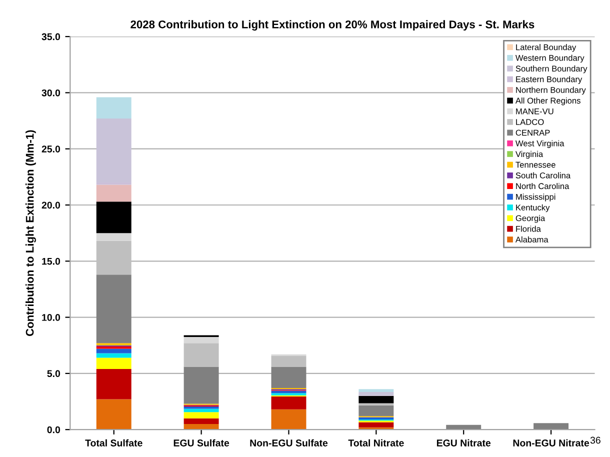  I want to click on legend-label: South Carolina, so click(543, 175).